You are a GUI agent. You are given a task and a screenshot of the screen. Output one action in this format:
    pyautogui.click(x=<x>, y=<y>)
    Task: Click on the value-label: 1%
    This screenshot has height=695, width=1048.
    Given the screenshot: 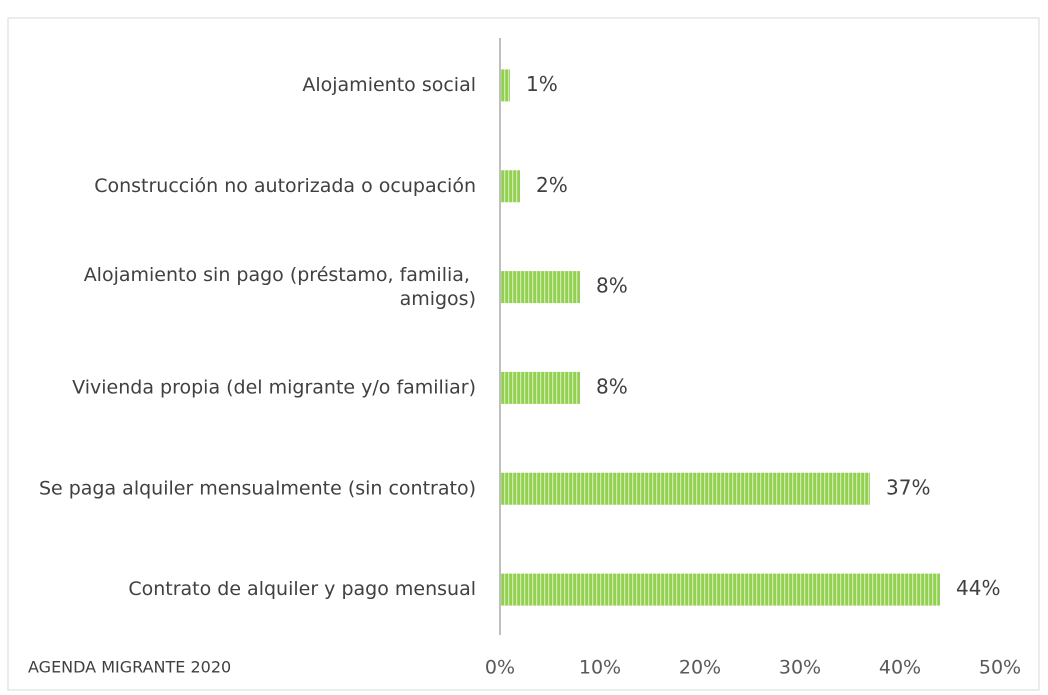 What is the action you would take?
    pyautogui.click(x=542, y=84)
    